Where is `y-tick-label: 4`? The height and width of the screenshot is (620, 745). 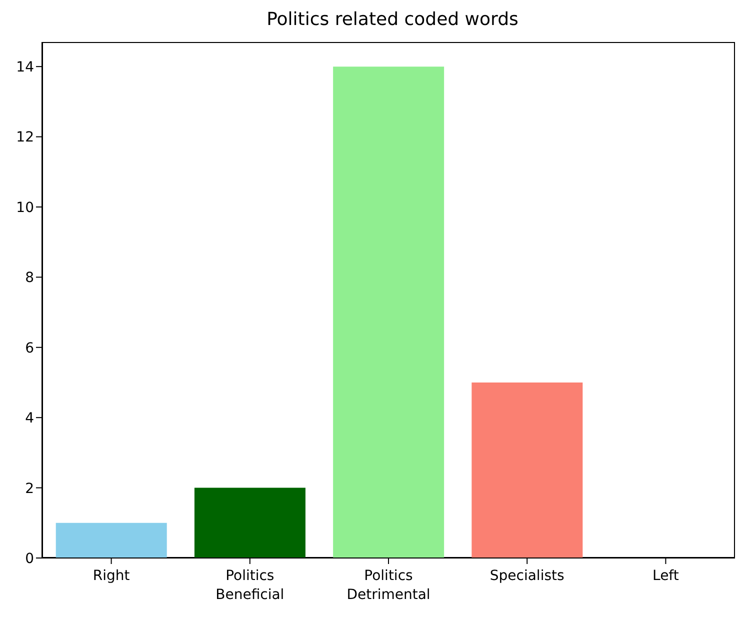 y-tick-label: 4 is located at coordinates (29, 418).